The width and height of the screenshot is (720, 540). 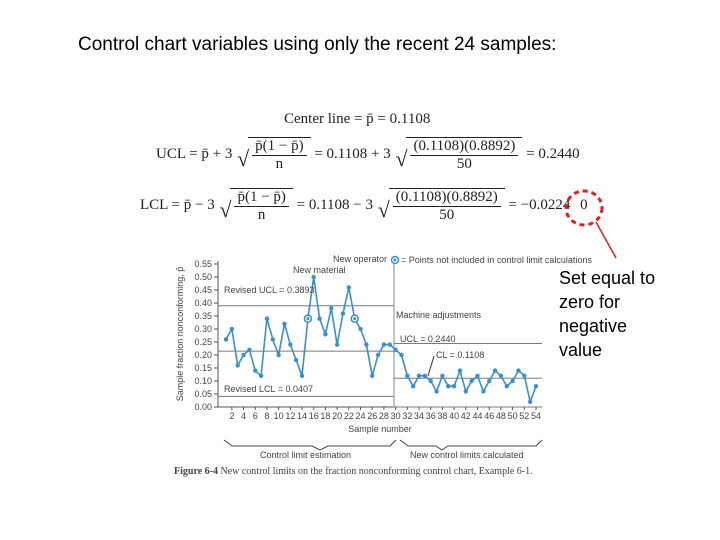 I want to click on x-tick-label: 38, so click(x=442, y=416).